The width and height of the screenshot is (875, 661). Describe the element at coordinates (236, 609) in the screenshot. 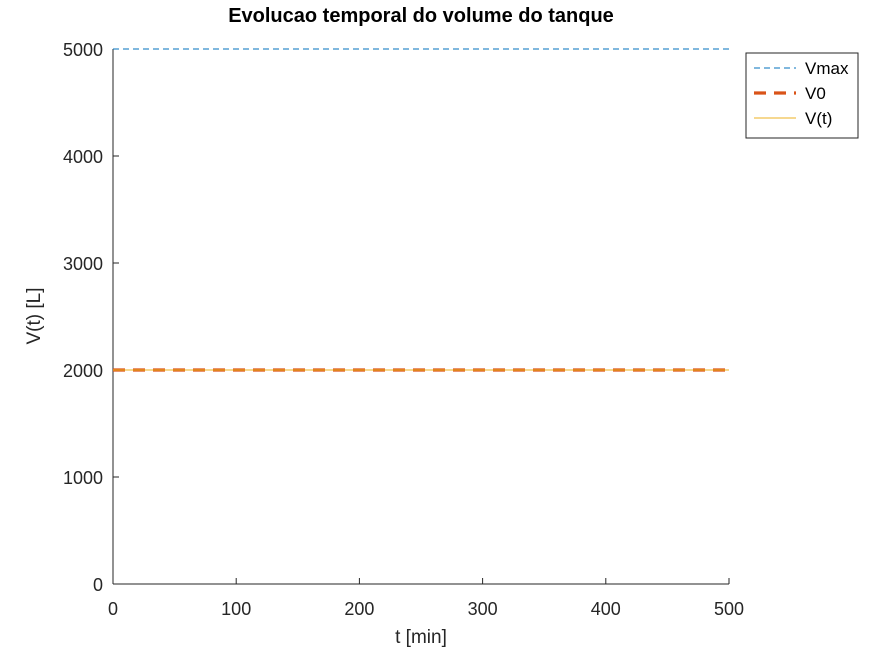

I see `x-tick-label: 100` at that location.